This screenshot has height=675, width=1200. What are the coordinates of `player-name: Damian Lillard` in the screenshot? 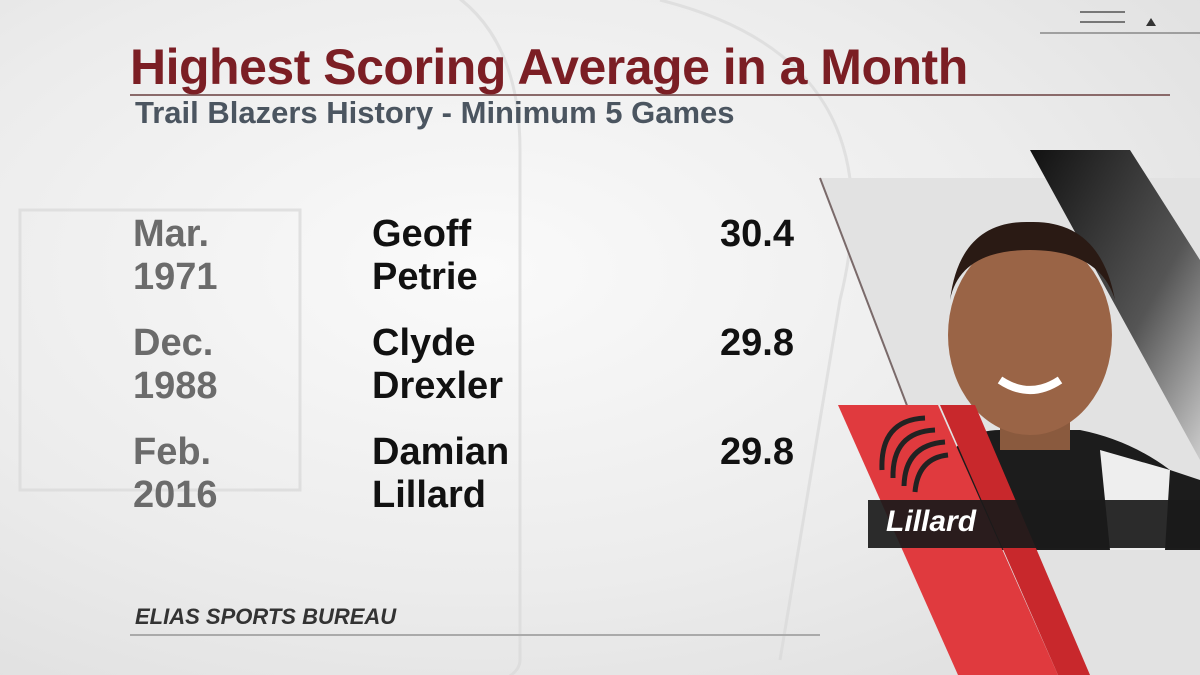 It's located at (441, 473).